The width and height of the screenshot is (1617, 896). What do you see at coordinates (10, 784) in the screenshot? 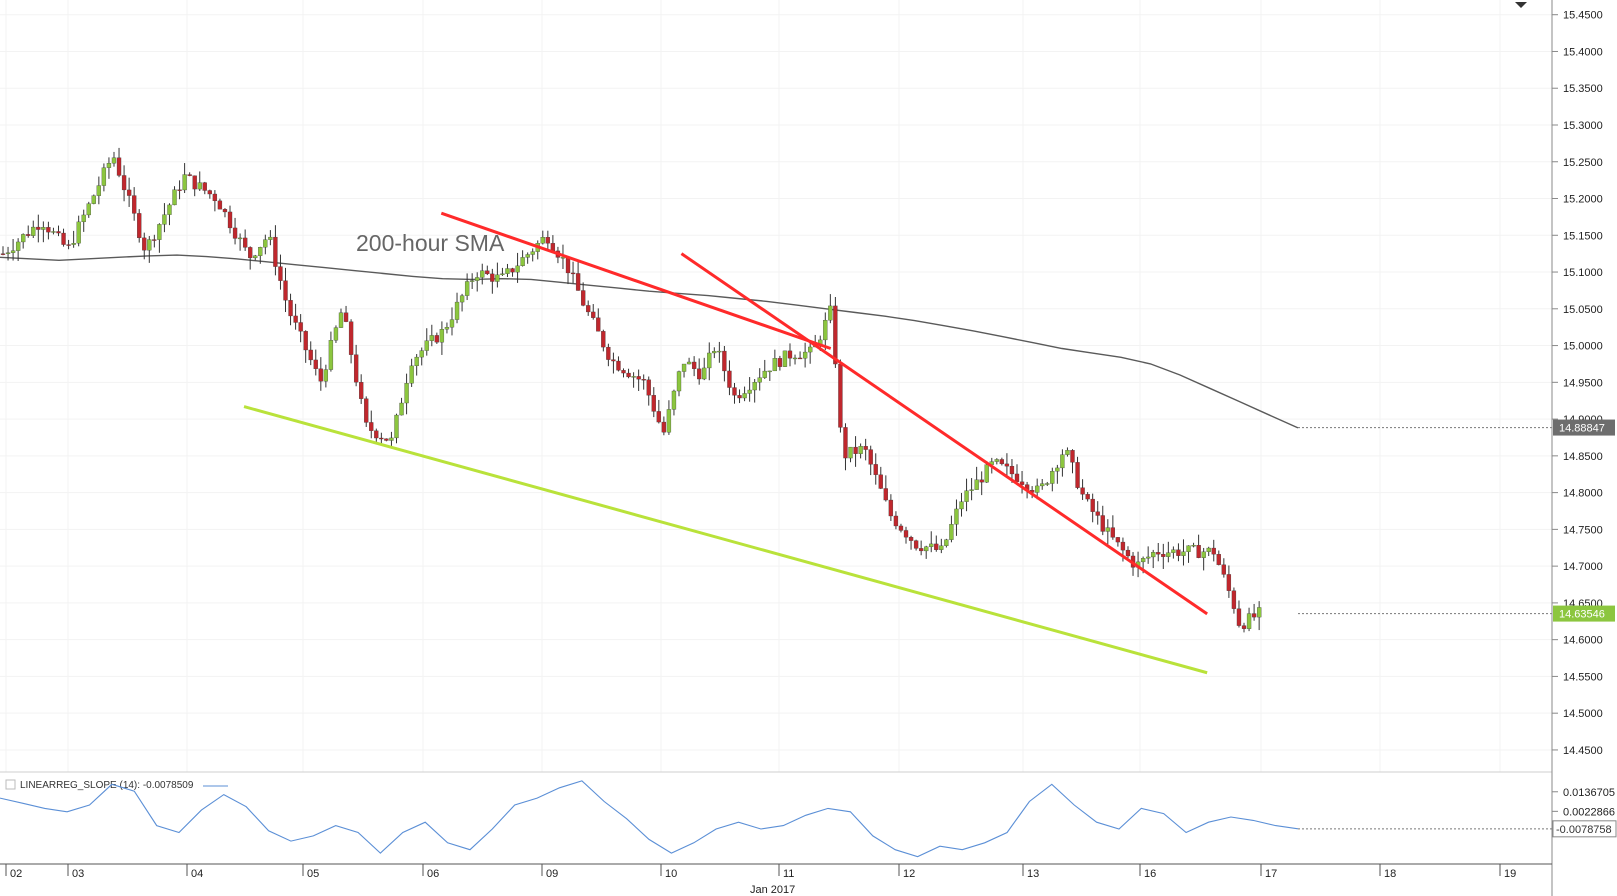
I see `indicator-settings-icon` at bounding box center [10, 784].